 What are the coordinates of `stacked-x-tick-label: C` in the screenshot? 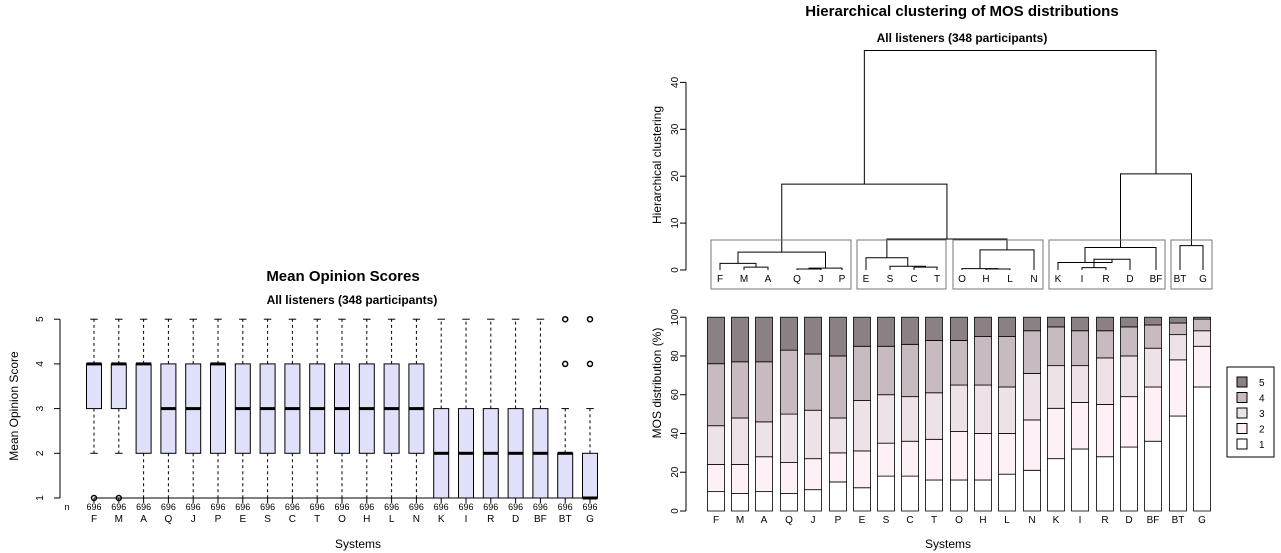 It's located at (909, 520).